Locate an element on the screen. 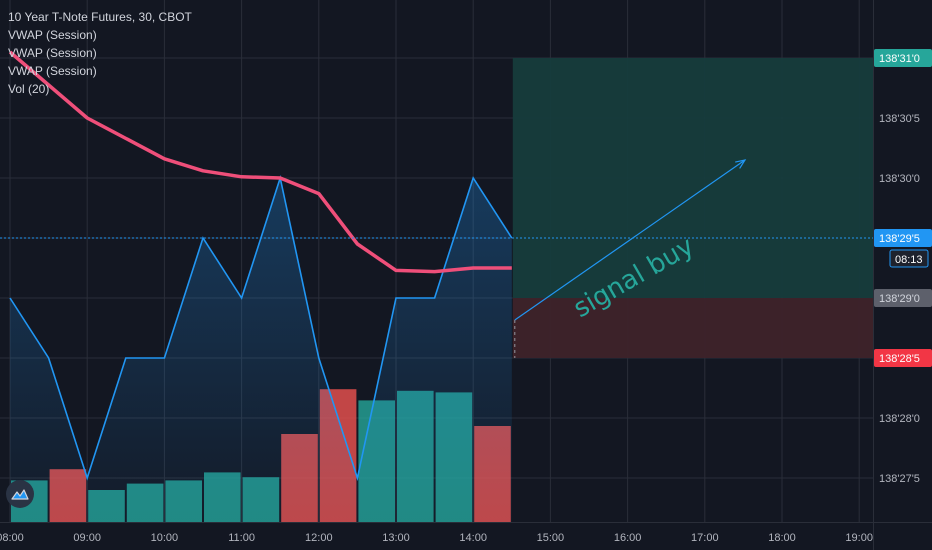 Image resolution: width=932 pixels, height=550 pixels. legend-vwap-2: VWAP (Session) is located at coordinates (52, 53).